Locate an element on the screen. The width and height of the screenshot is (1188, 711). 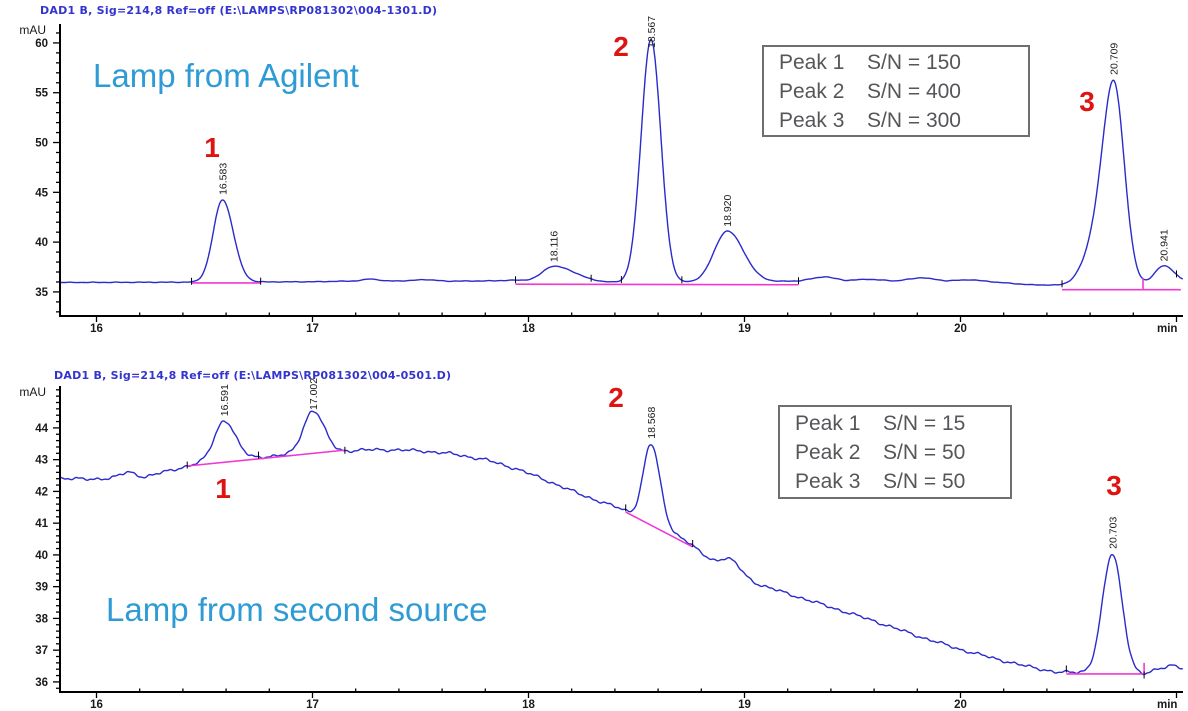
peak-rt-label: 18.920 is located at coordinates (728, 210).